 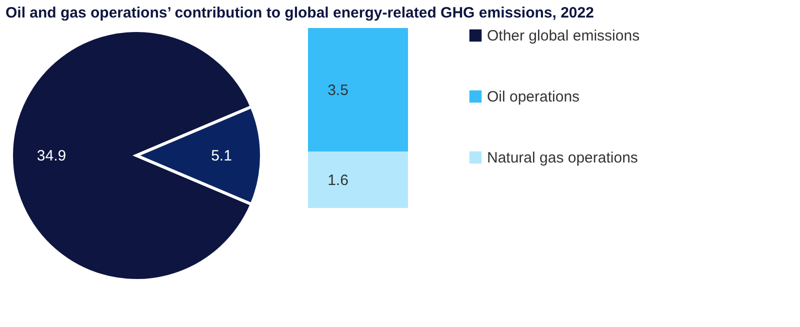 I want to click on legend-label: Natural gas operations, so click(x=562, y=158).